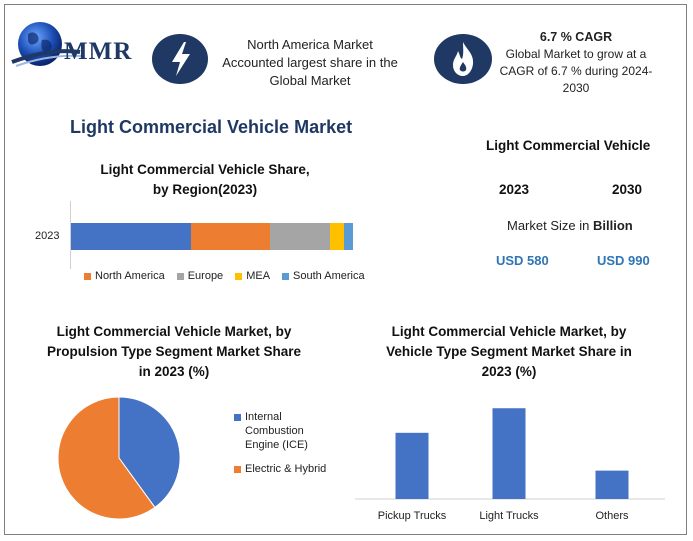  Describe the element at coordinates (576, 71) in the screenshot. I see `info2-line2: CAGR of 6.7 % during 2024-` at that location.